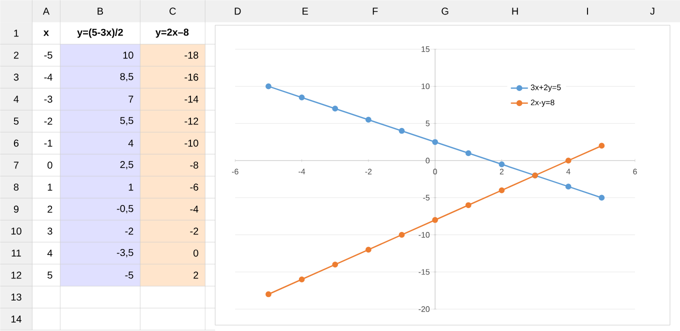 This screenshot has width=680, height=331. Describe the element at coordinates (16, 187) in the screenshot. I see `text: 8` at that location.